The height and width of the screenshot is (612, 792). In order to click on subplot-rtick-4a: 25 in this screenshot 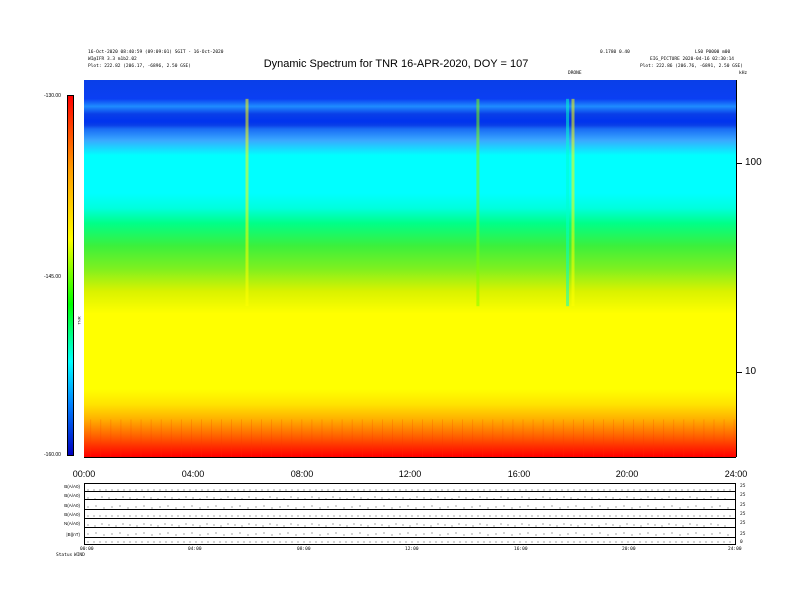, I will do `click(743, 514)`.